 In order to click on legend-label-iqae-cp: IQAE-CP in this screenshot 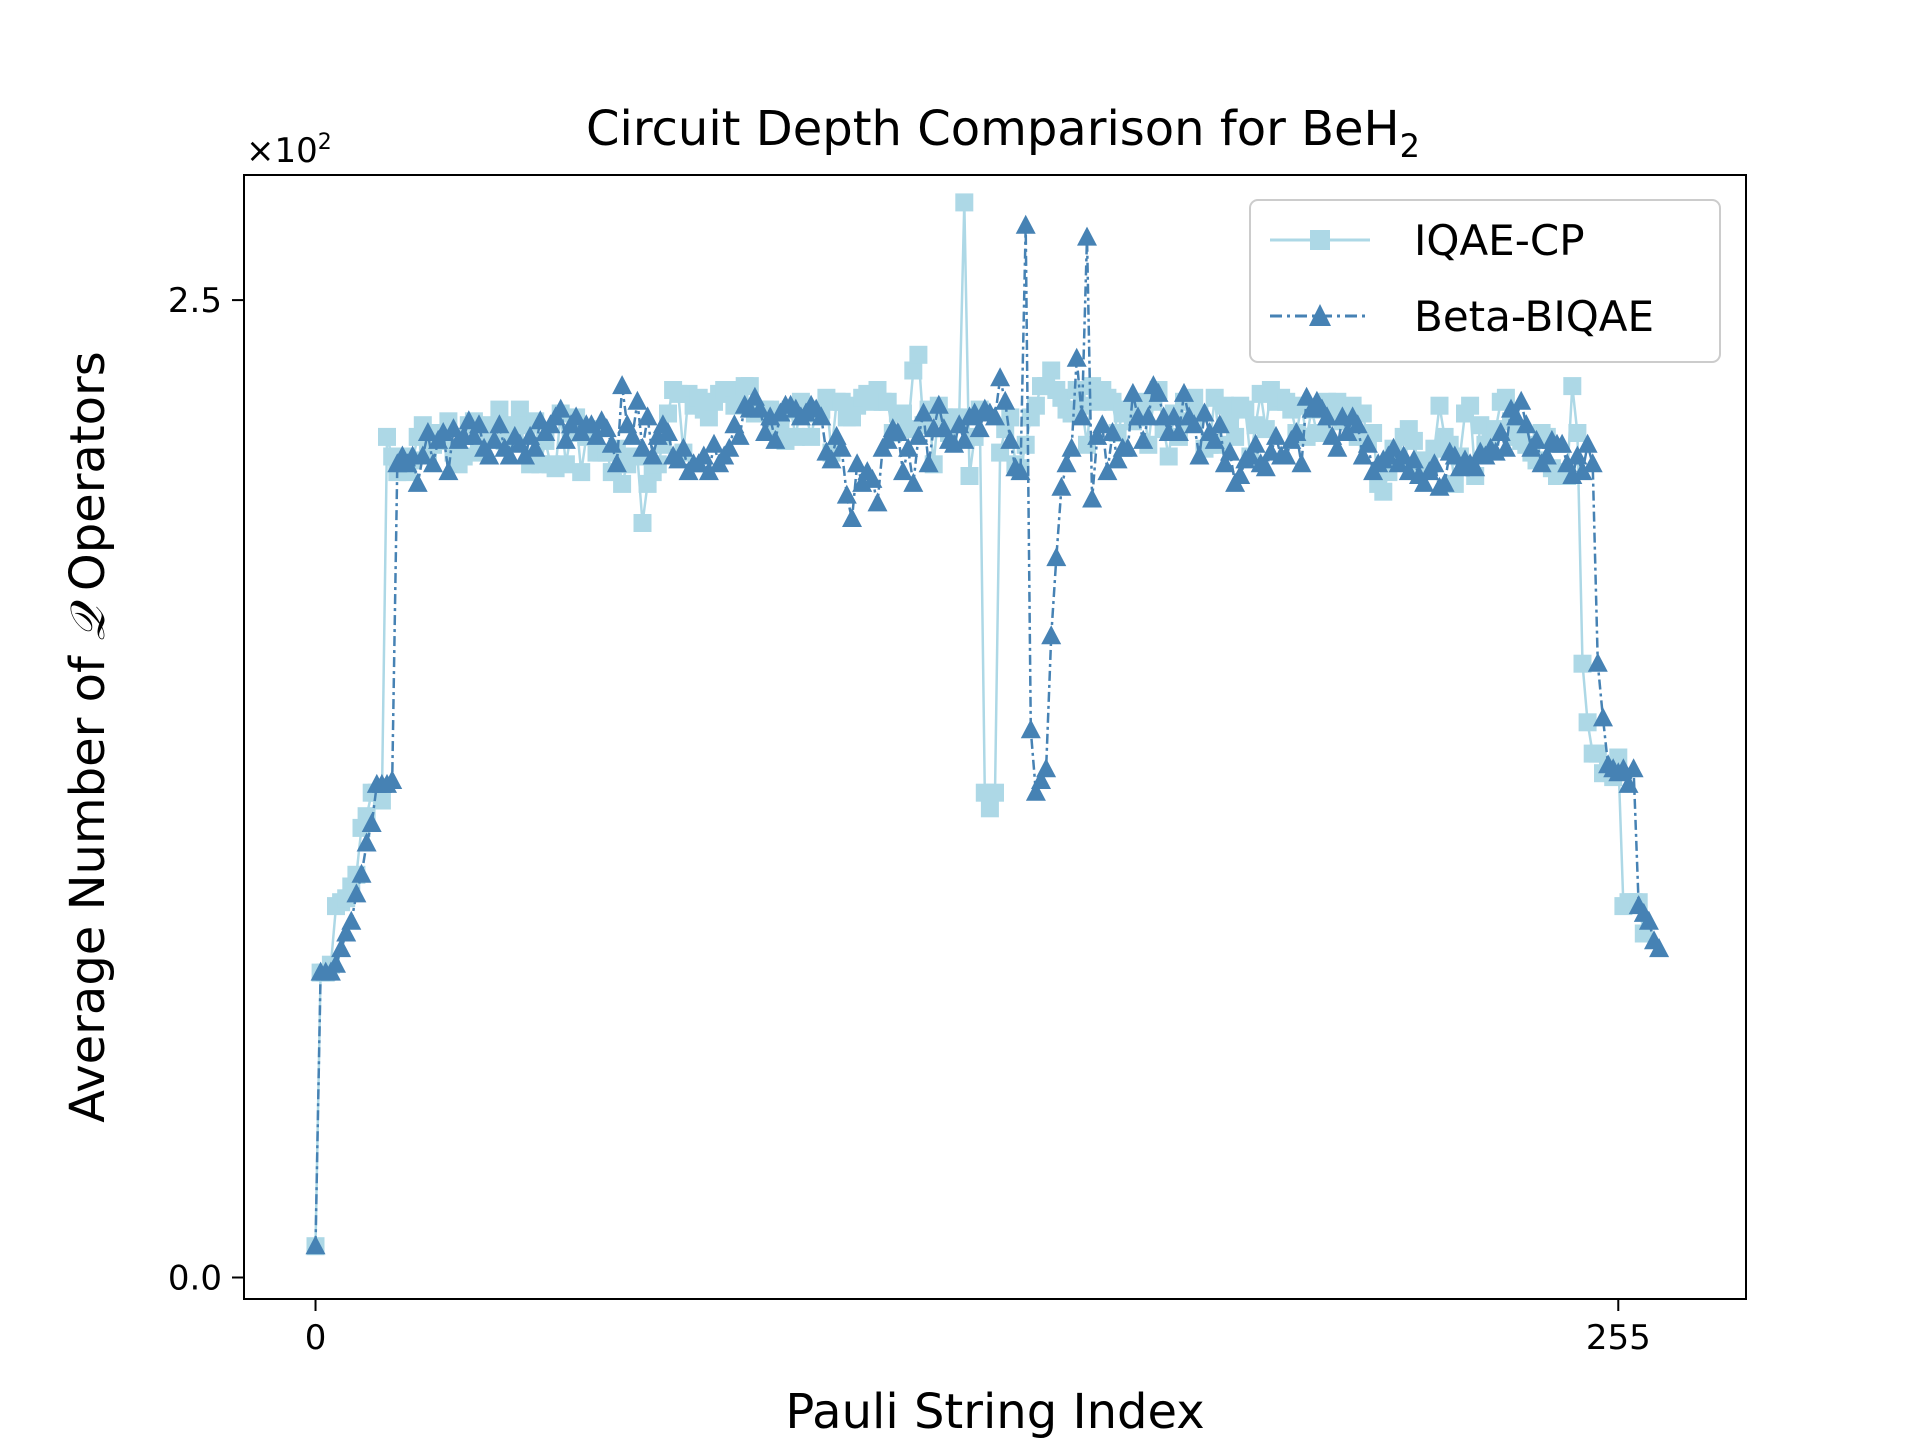, I will do `click(1499, 240)`.